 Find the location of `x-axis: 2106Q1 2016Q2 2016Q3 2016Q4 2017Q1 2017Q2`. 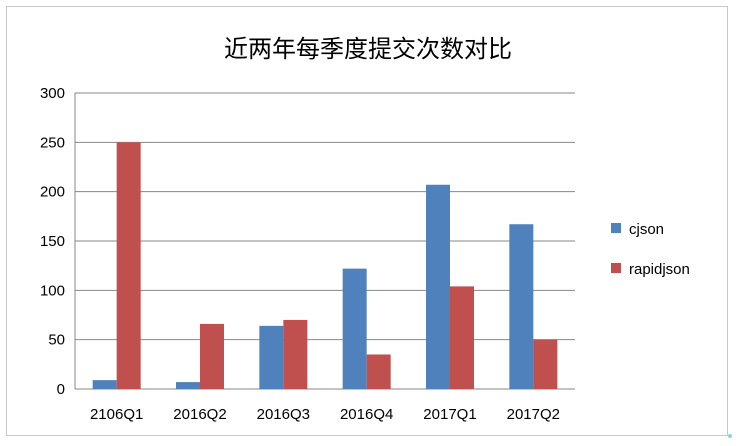

x-axis: 2106Q1 2016Q2 2016Q3 2016Q4 2017Q1 2017Q2 is located at coordinates (325, 414).